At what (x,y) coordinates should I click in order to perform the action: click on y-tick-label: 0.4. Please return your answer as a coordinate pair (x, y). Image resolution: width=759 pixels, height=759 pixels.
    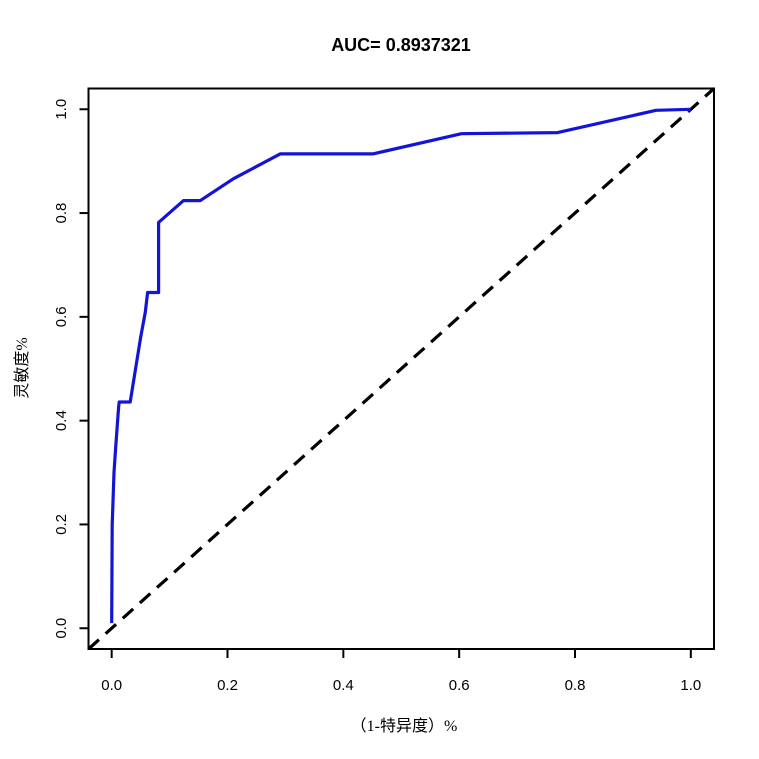
    Looking at the image, I should click on (61, 420).